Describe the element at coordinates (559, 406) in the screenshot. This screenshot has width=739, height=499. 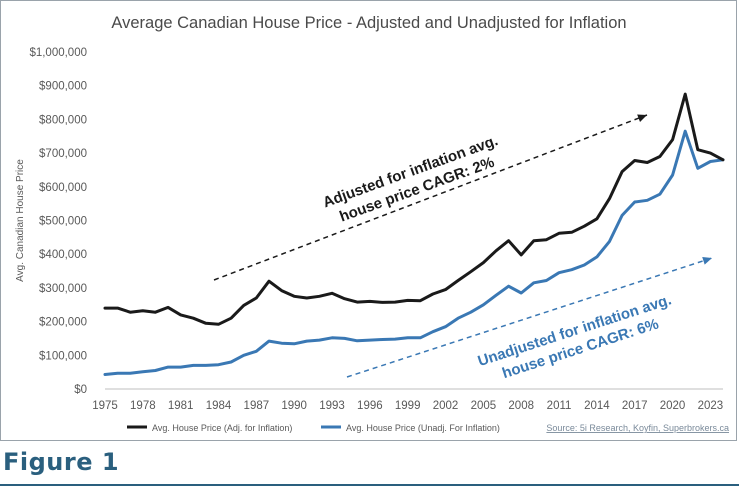
I see `x-tick-label: 2011` at that location.